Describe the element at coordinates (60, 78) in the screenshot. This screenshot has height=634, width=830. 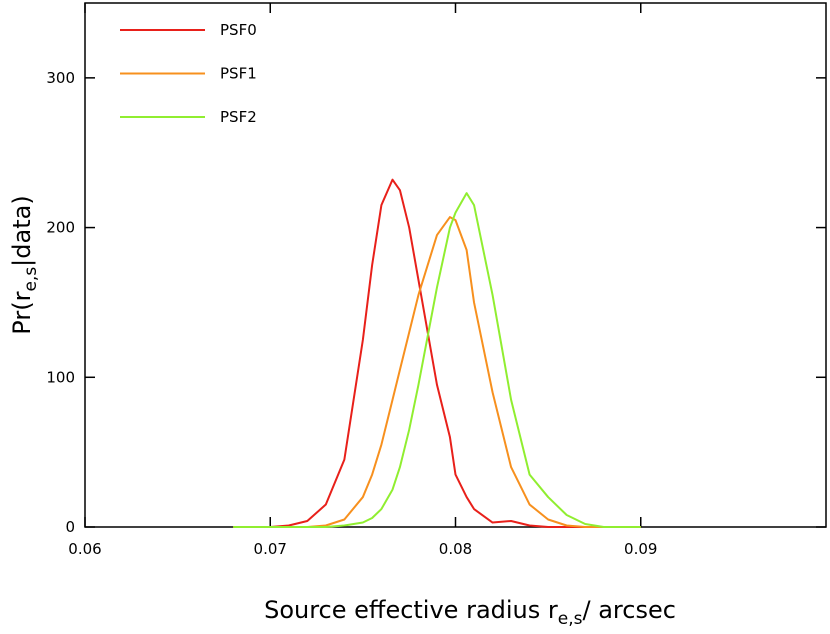
I see `y-tick-label: 300` at that location.